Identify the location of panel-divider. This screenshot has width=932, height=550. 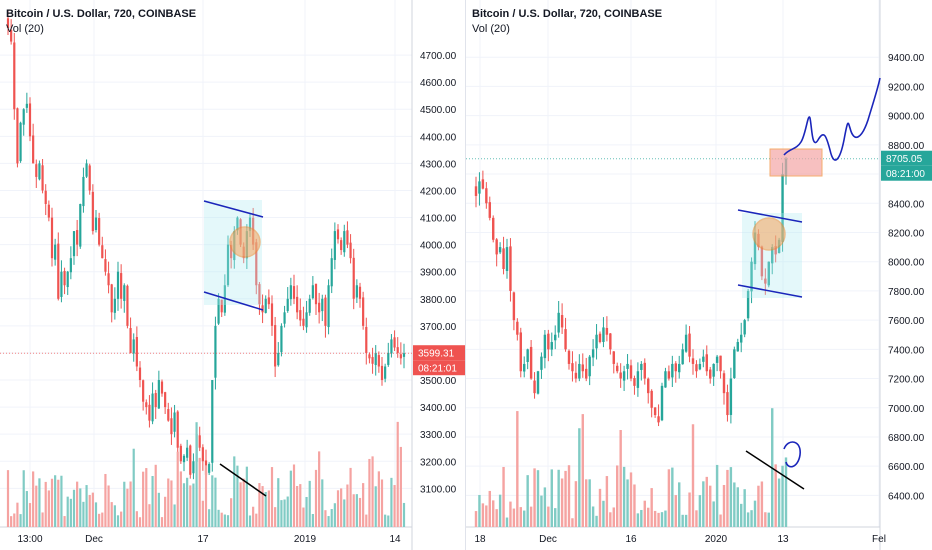
(465, 275).